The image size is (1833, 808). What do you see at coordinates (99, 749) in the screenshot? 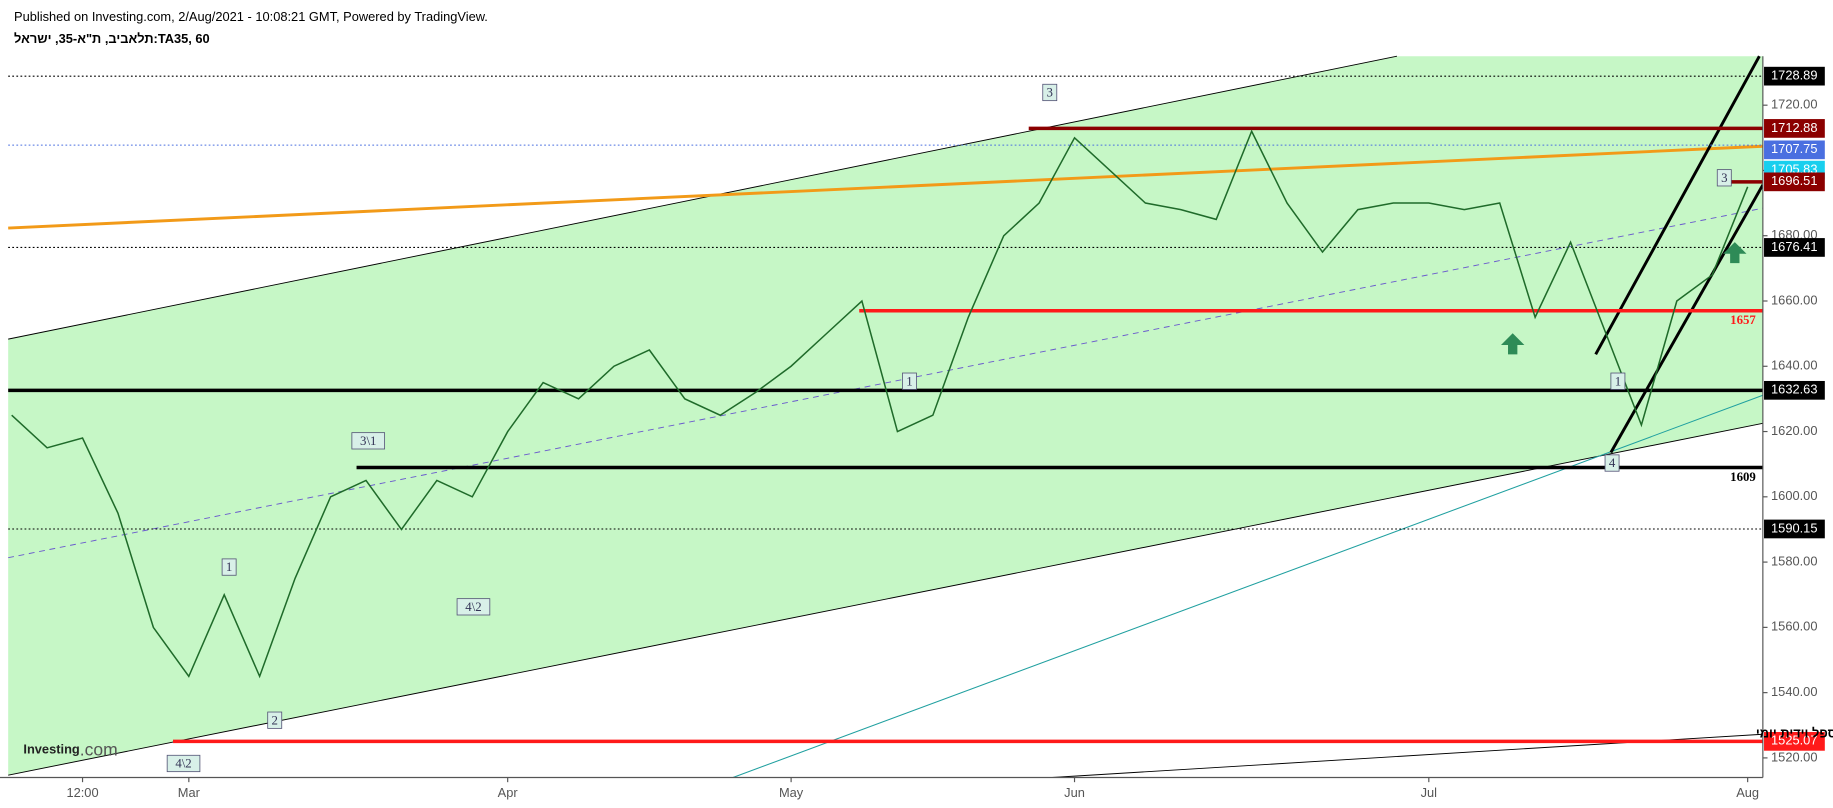
I see `logo-suffix: .com` at bounding box center [99, 749].